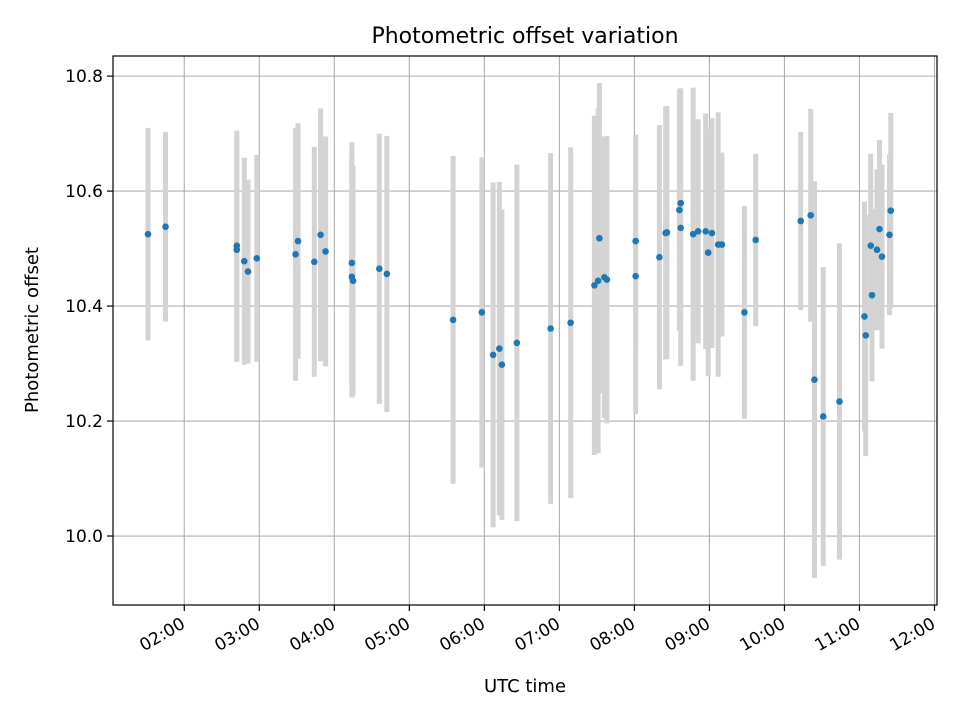  Describe the element at coordinates (84, 307) in the screenshot. I see `y-tick-label: 10.4` at that location.